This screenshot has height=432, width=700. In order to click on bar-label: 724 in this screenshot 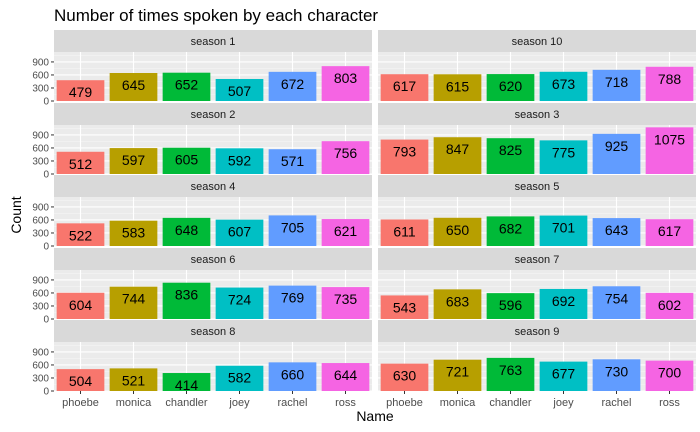, I will do `click(240, 300)`.